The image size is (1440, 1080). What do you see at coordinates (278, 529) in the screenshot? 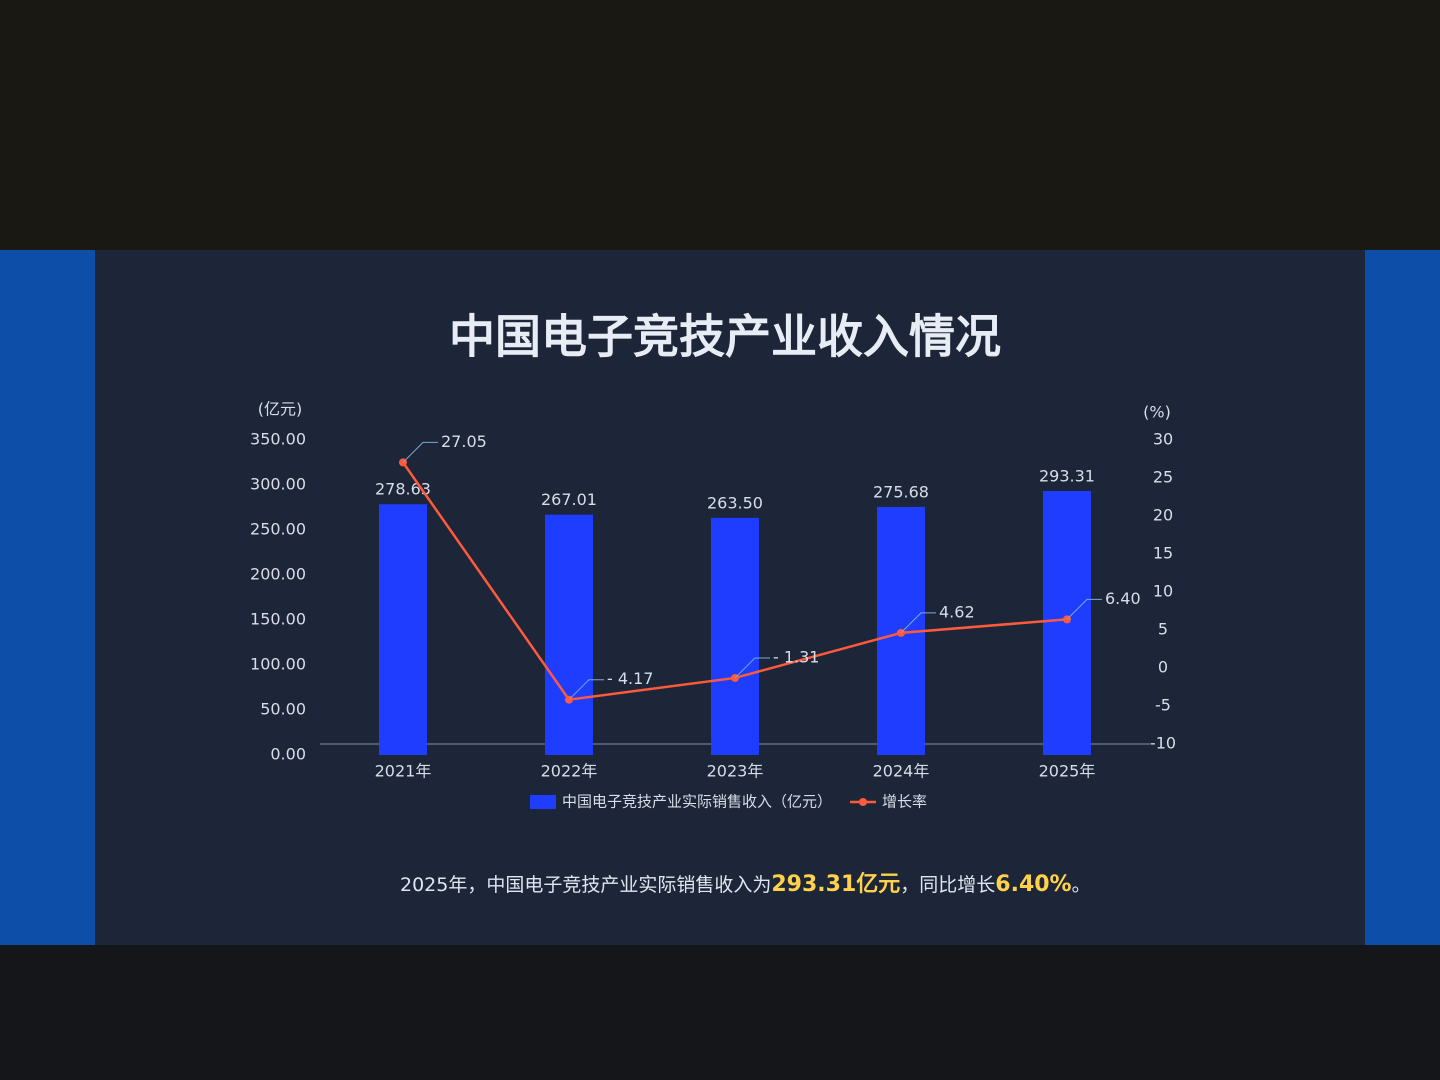
I see `y-tick-label: 250.00` at bounding box center [278, 529].